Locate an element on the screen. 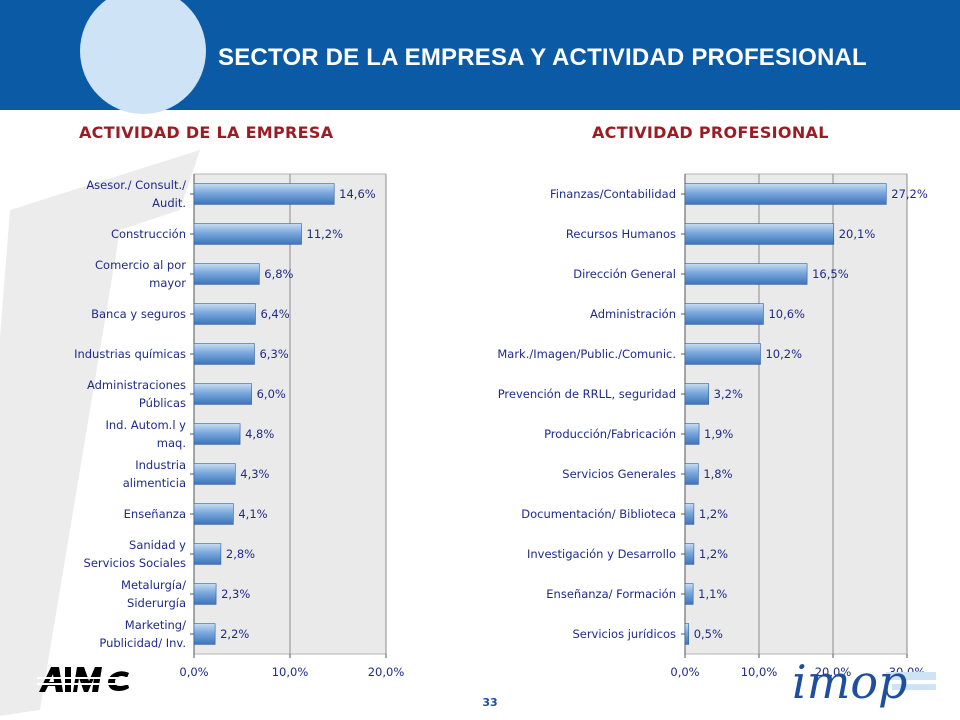 The width and height of the screenshot is (960, 720). category-label-empresa-8: Enseñanza is located at coordinates (155, 514).